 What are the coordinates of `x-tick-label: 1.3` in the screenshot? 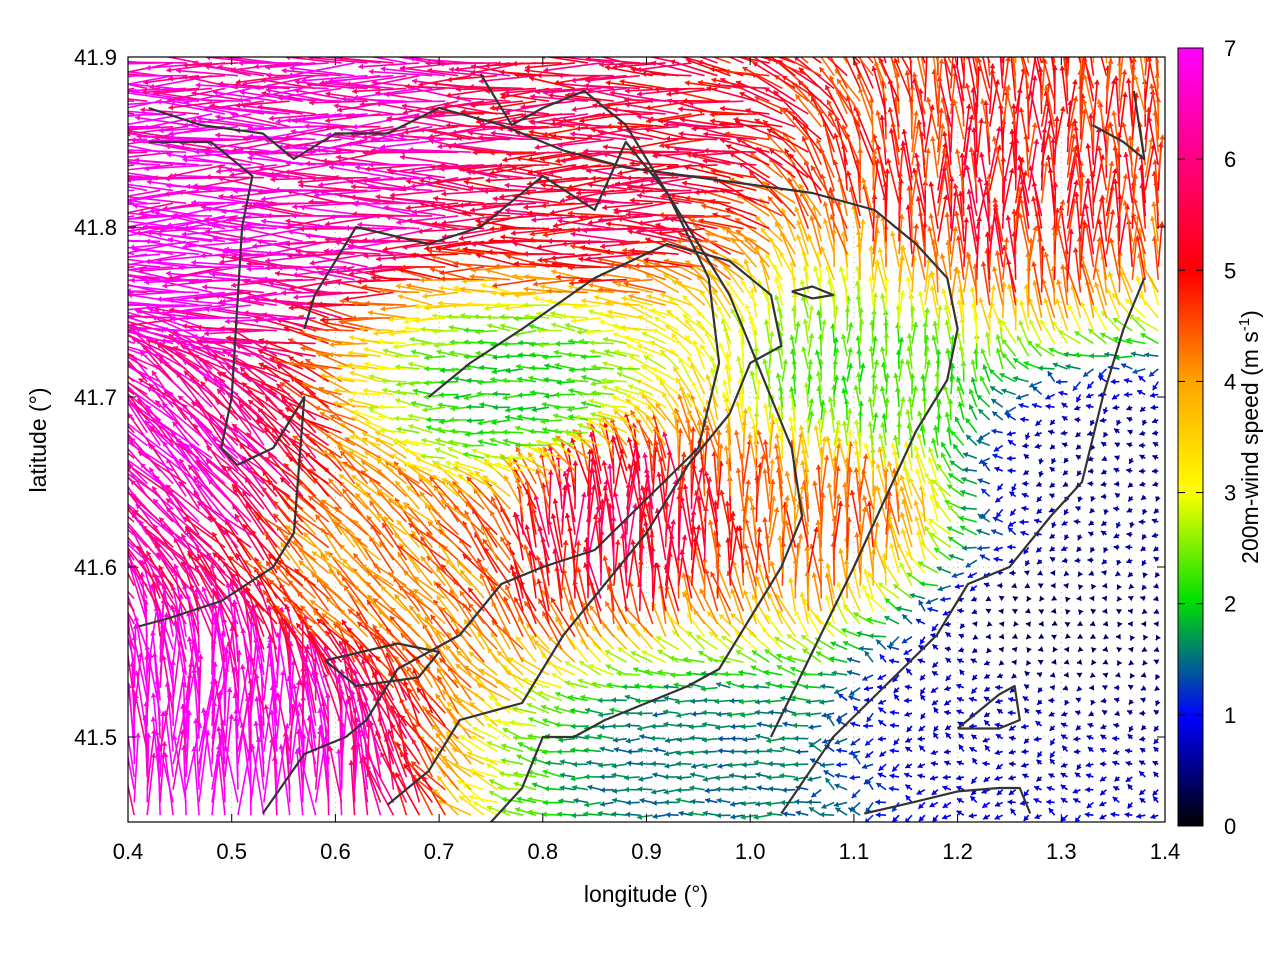 It's located at (1061, 851).